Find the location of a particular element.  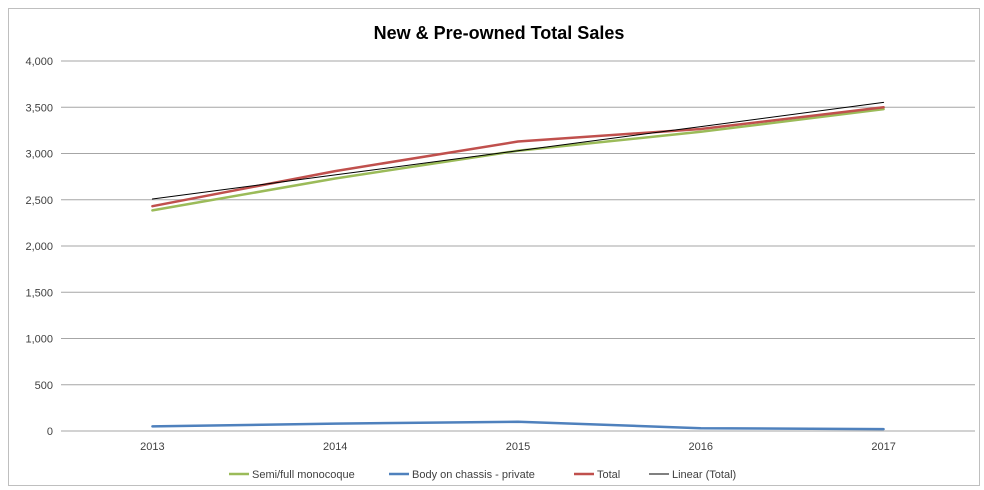

legend-item: Linear (Total) is located at coordinates (692, 475).